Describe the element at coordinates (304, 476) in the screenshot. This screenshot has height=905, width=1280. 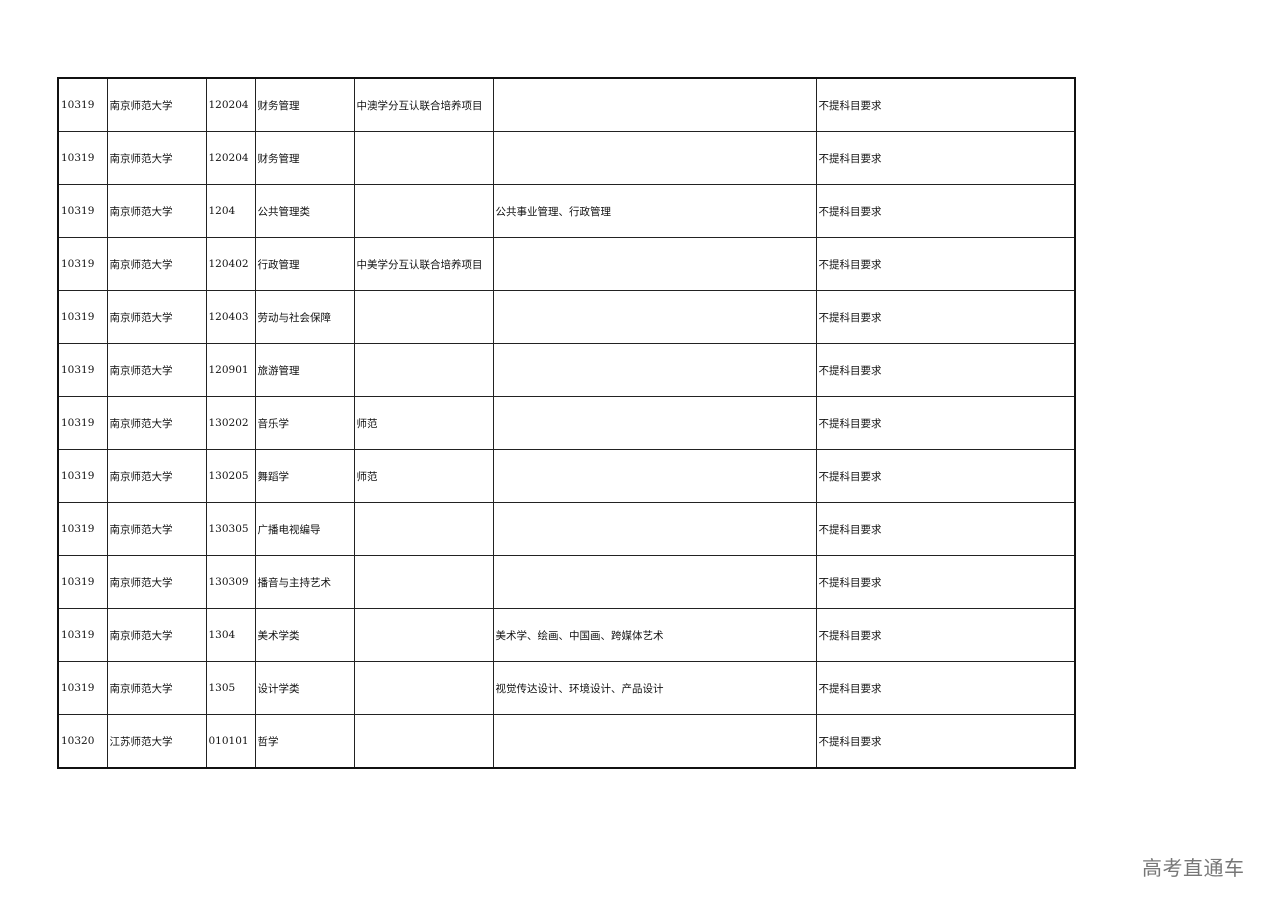
I see `major-name-cell: 舞蹈学` at that location.